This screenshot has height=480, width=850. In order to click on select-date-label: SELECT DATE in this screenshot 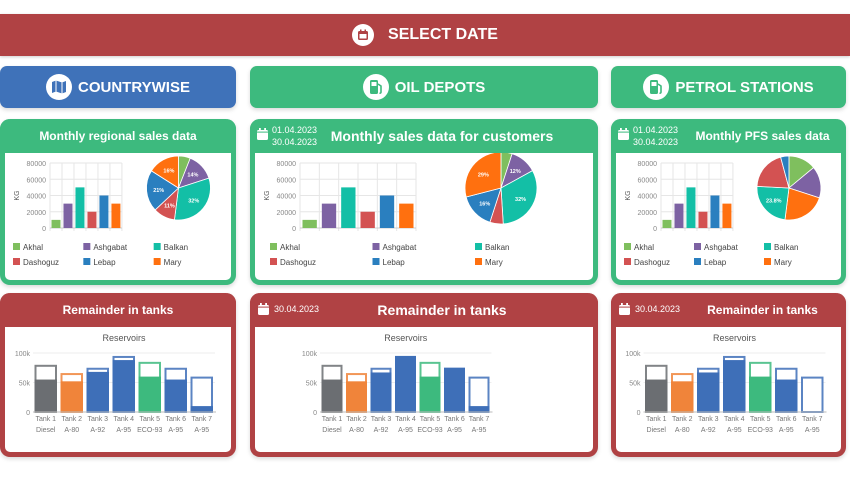, I will do `click(443, 34)`.